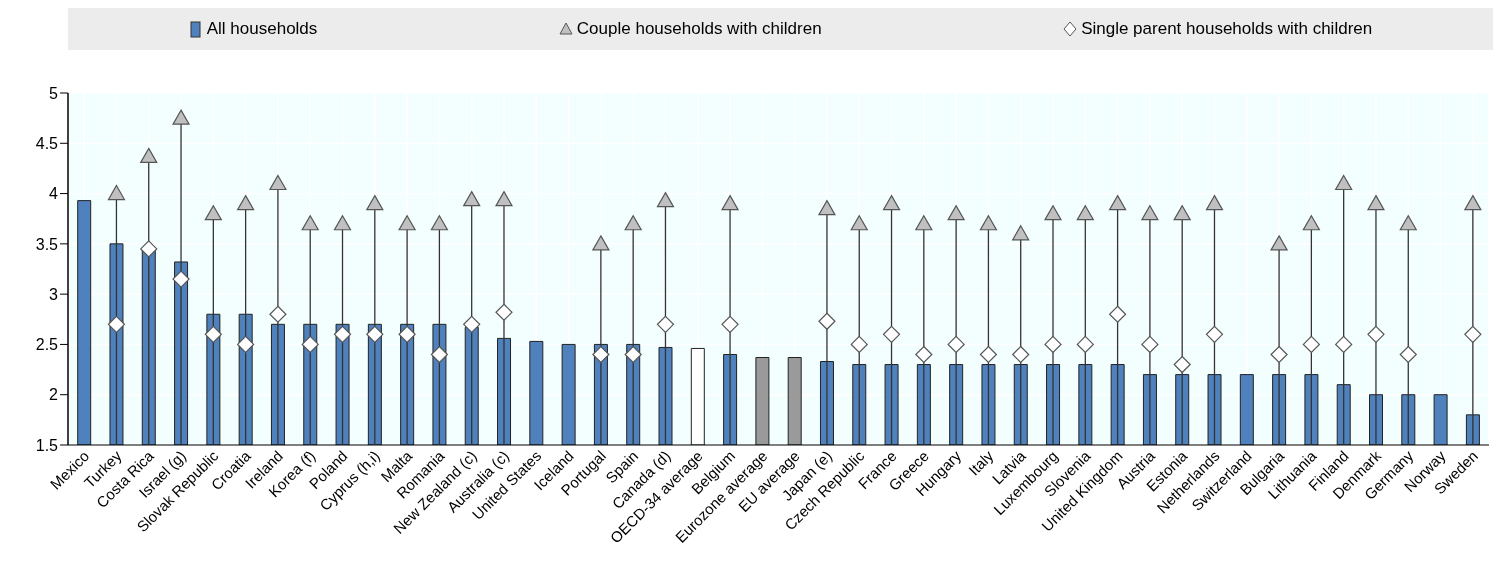 Image resolution: width=1501 pixels, height=575 pixels. Describe the element at coordinates (261, 29) in the screenshot. I see `legend-label: All households` at that location.